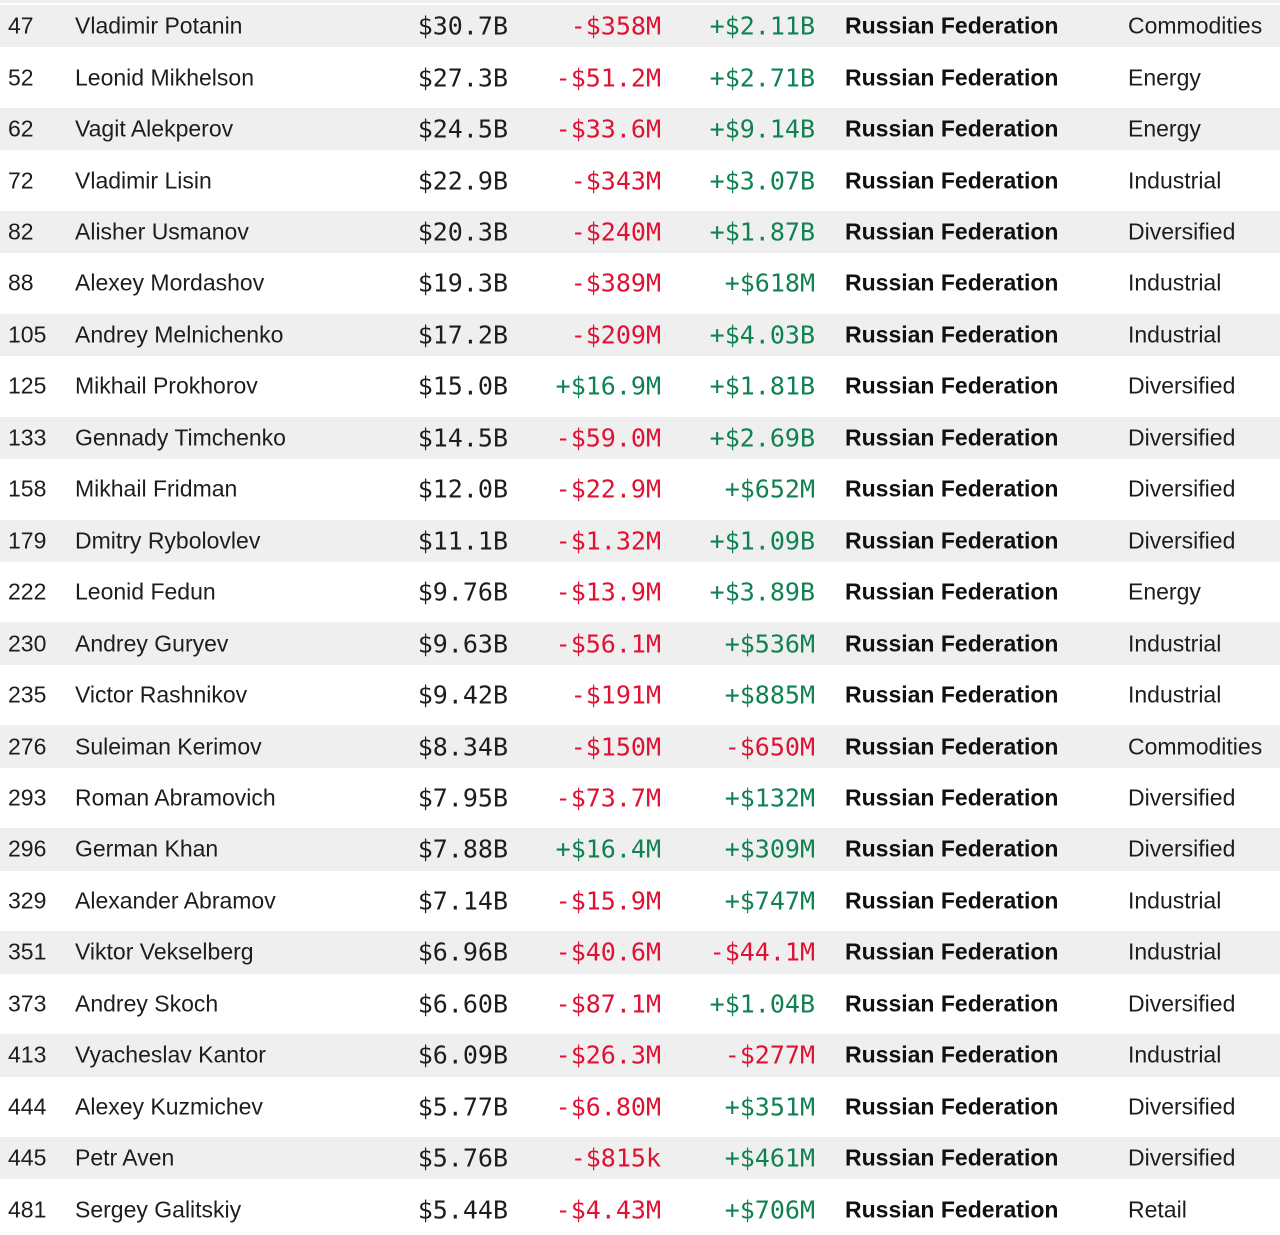  What do you see at coordinates (125, 1157) in the screenshot?
I see `name-cell: Petr Aven` at bounding box center [125, 1157].